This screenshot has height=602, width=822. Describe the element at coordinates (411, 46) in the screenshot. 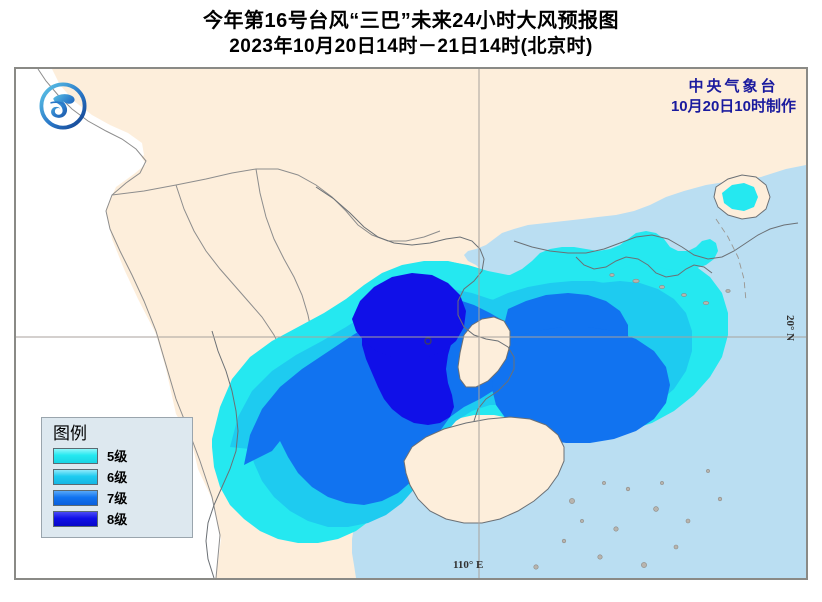

I see `title-line-2: 2023年10月20日14时－21日14时(北京时)` at that location.